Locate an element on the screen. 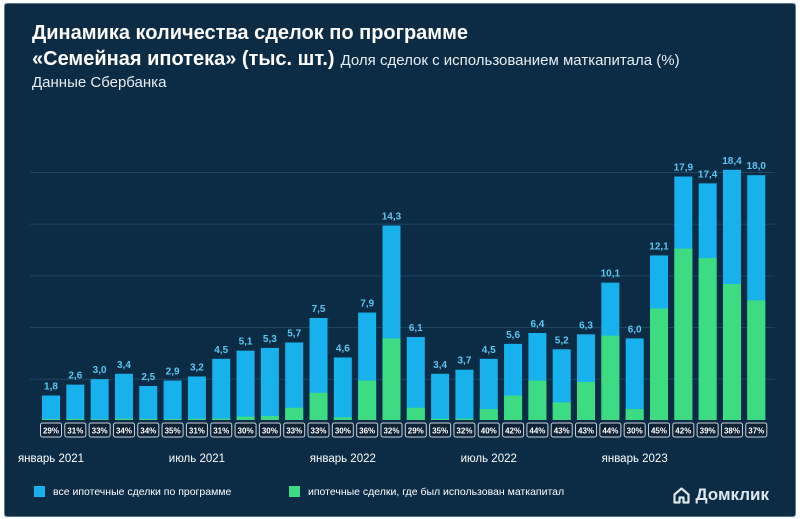 The height and width of the screenshot is (519, 800). share-label: 45% is located at coordinates (659, 431).